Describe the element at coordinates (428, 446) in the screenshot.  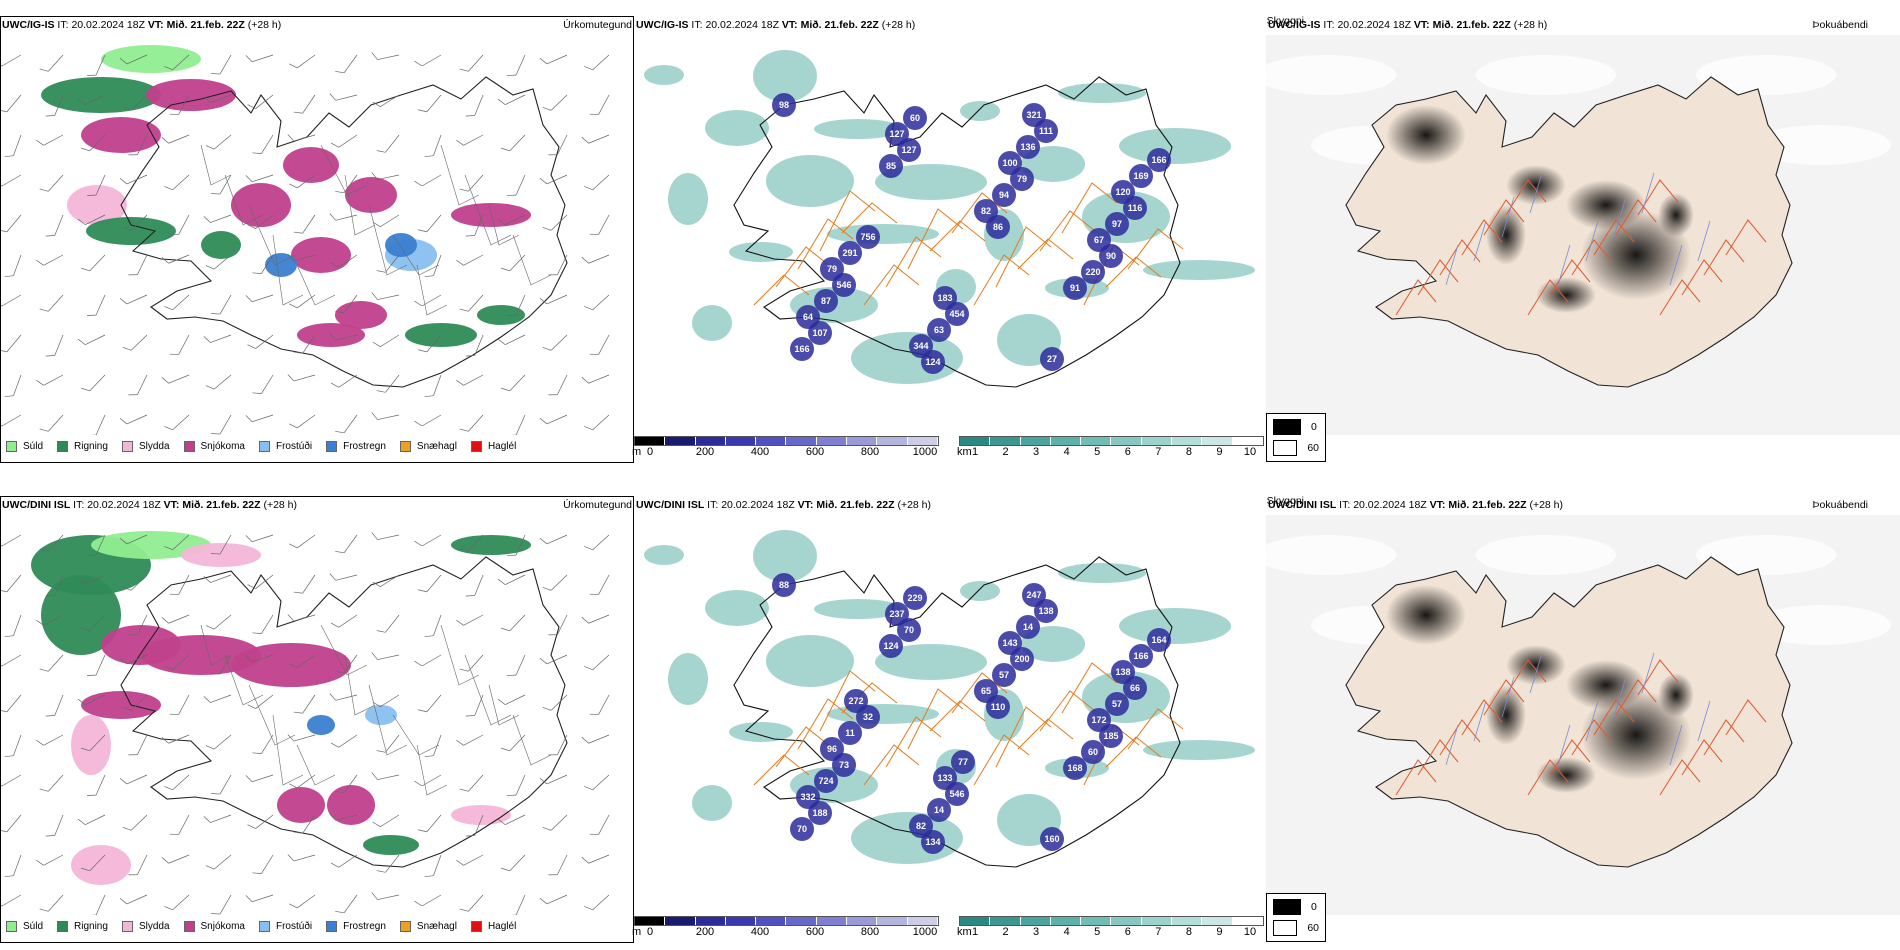
I see `legend-item: Snæhagl` at that location.